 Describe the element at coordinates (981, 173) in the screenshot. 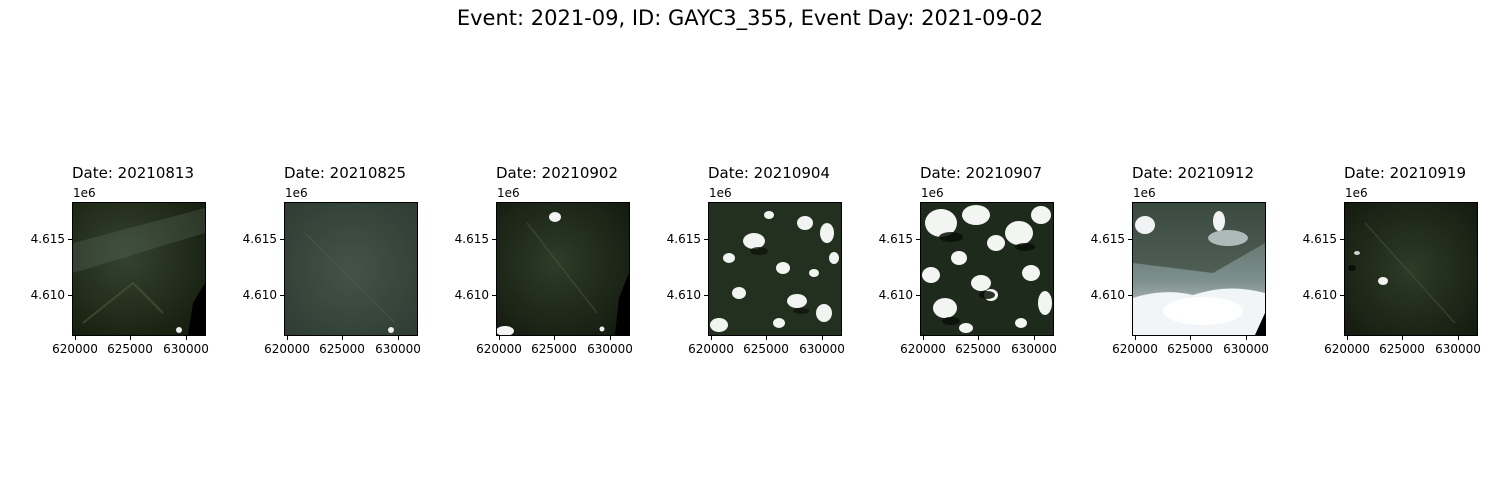

I see `panel-title: Date: 20210907` at that location.